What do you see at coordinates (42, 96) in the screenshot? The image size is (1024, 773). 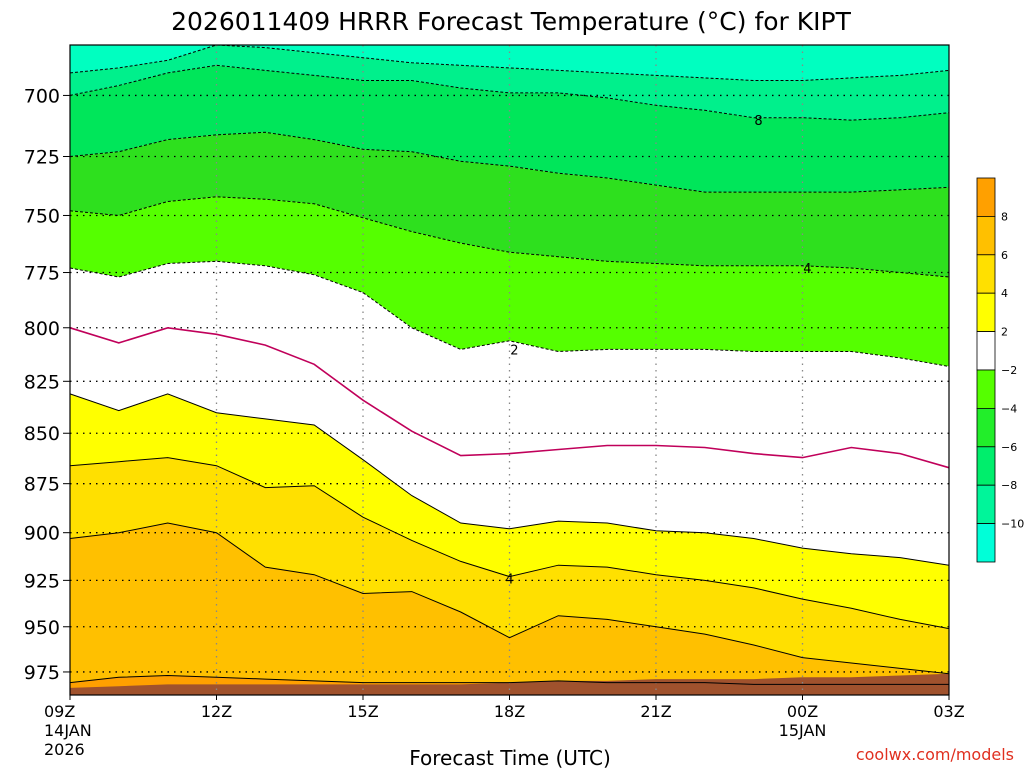 I see `y-tick-label-700: 700` at bounding box center [42, 96].